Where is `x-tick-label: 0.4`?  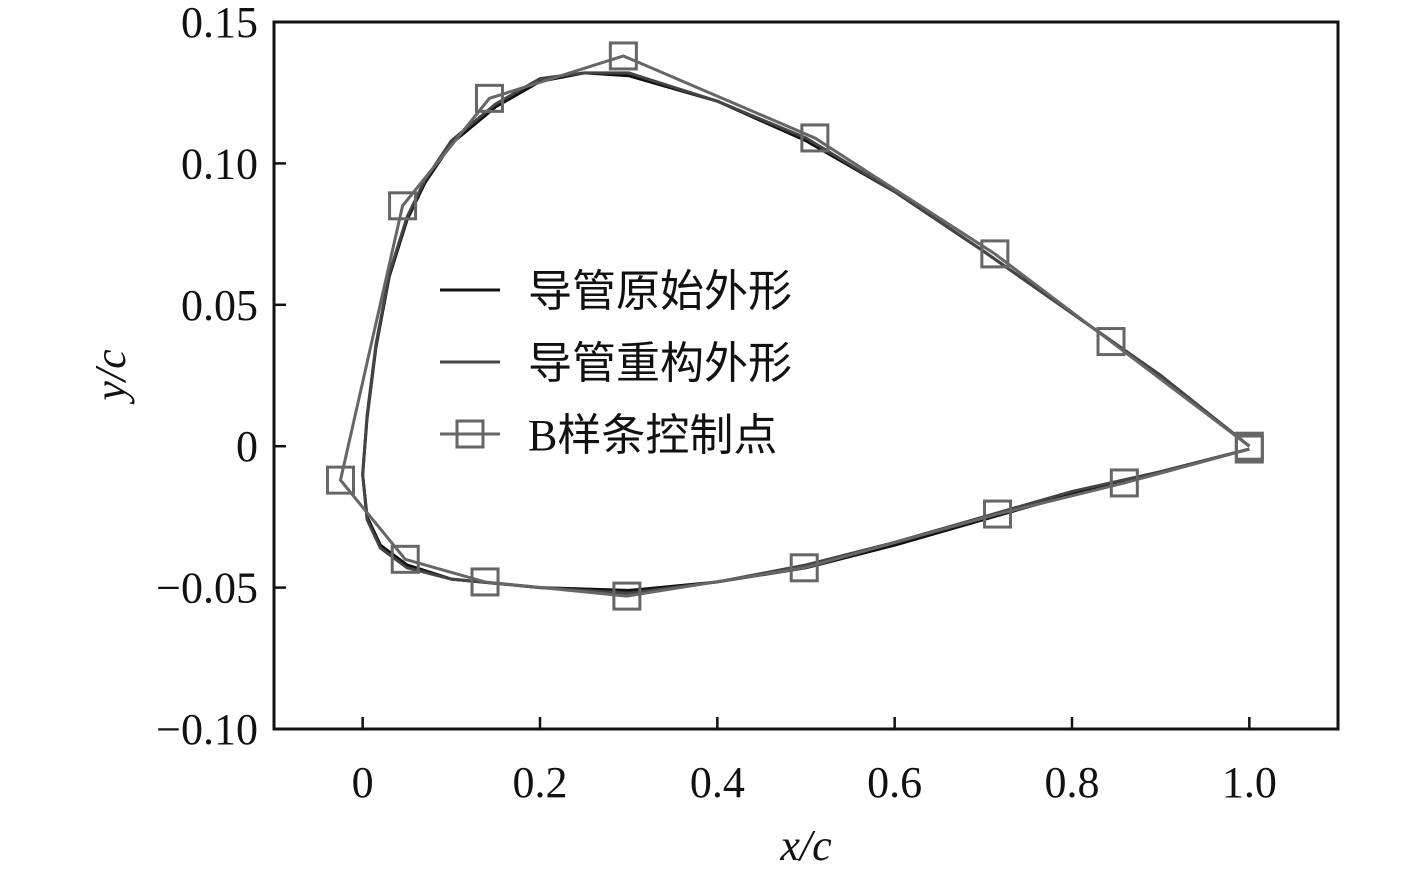
x-tick-label: 0.4 is located at coordinates (717, 782).